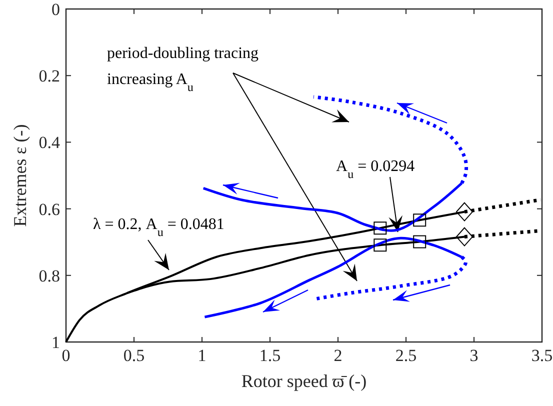 Image resolution: width=553 pixels, height=406 pixels. Describe the element at coordinates (304, 381) in the screenshot. I see `x-axis-title: Rotor speed ϖ̄ (-)` at that location.